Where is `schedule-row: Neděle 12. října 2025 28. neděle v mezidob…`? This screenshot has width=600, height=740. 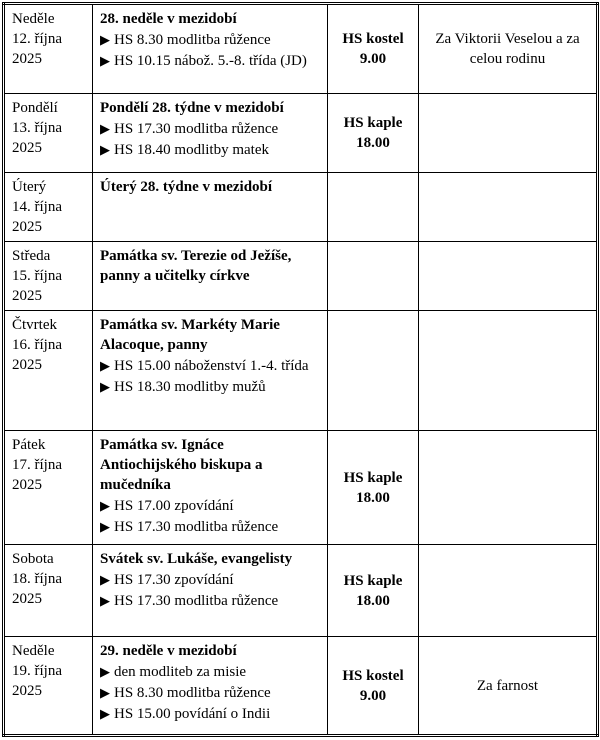
schedule-row: Neděle 12. října 2025 28. neděle v mezidob… is located at coordinates (300, 48).